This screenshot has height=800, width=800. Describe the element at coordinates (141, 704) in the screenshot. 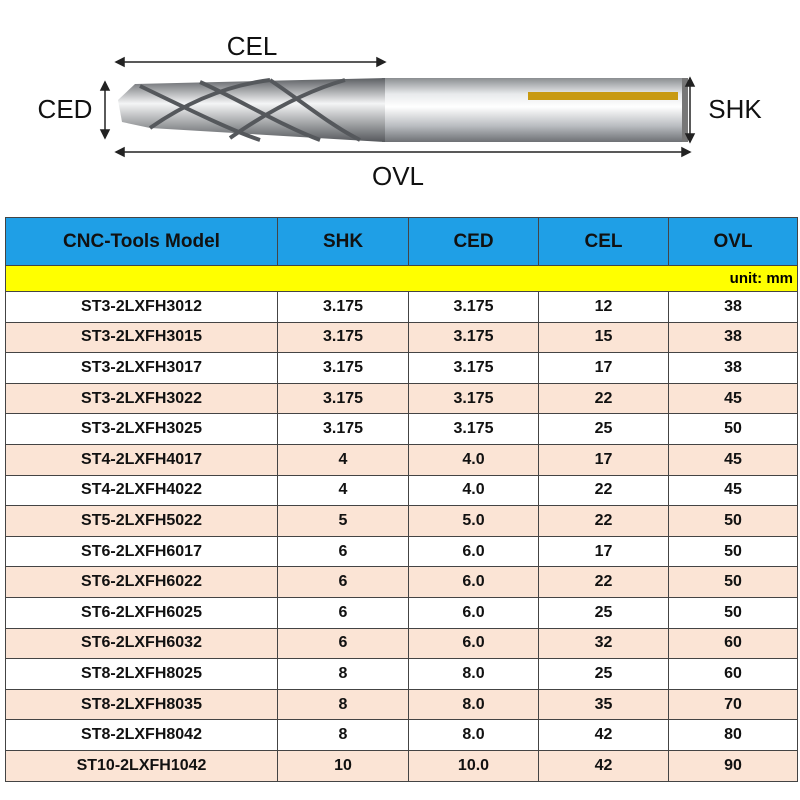

I see `model-cell: ST8-2LXFH8035` at that location.